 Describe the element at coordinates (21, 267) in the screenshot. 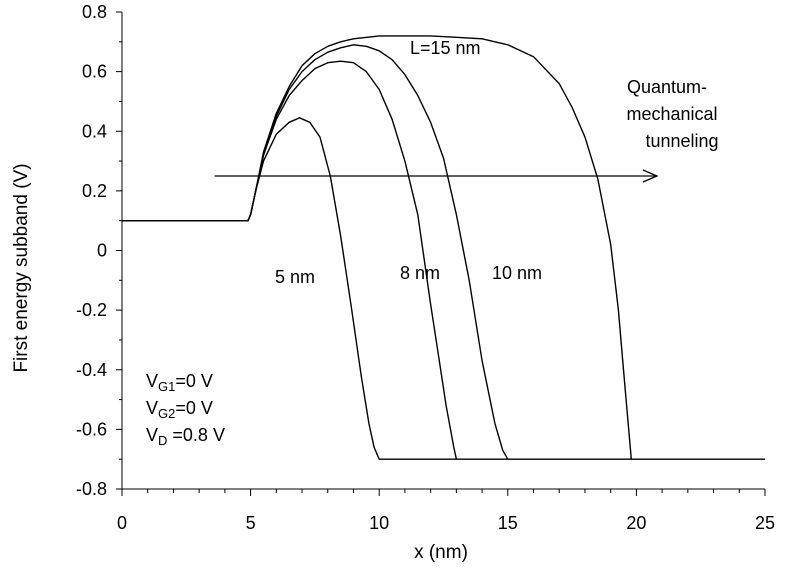

I see `y-axis-label: First energy subband (V)` at that location.